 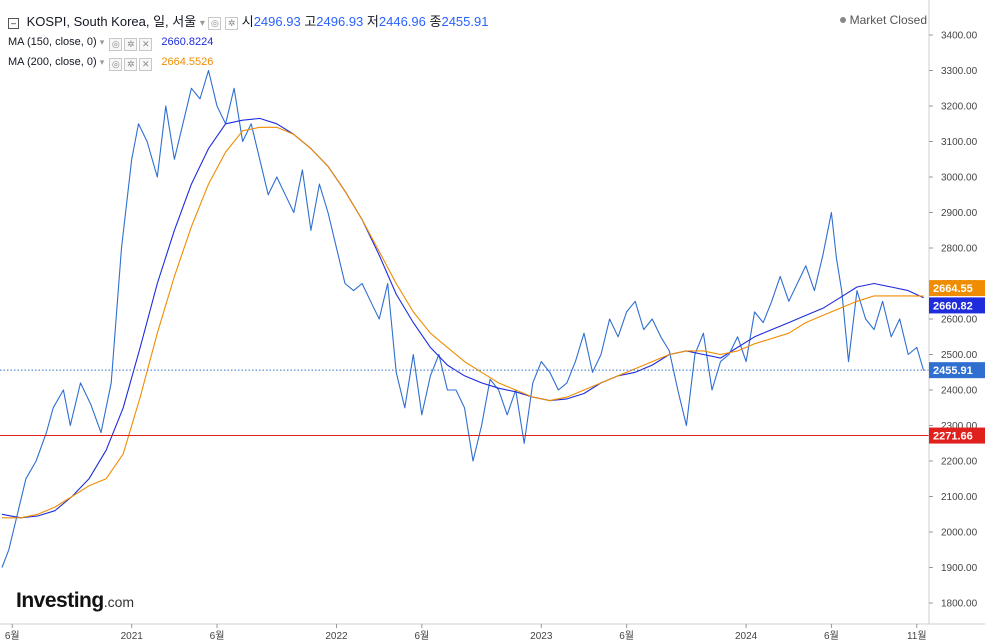 I want to click on x-axis: 6월 2021 6월 2022 6월 2023 6월 2024 6월 11월, so click(x=492, y=632).